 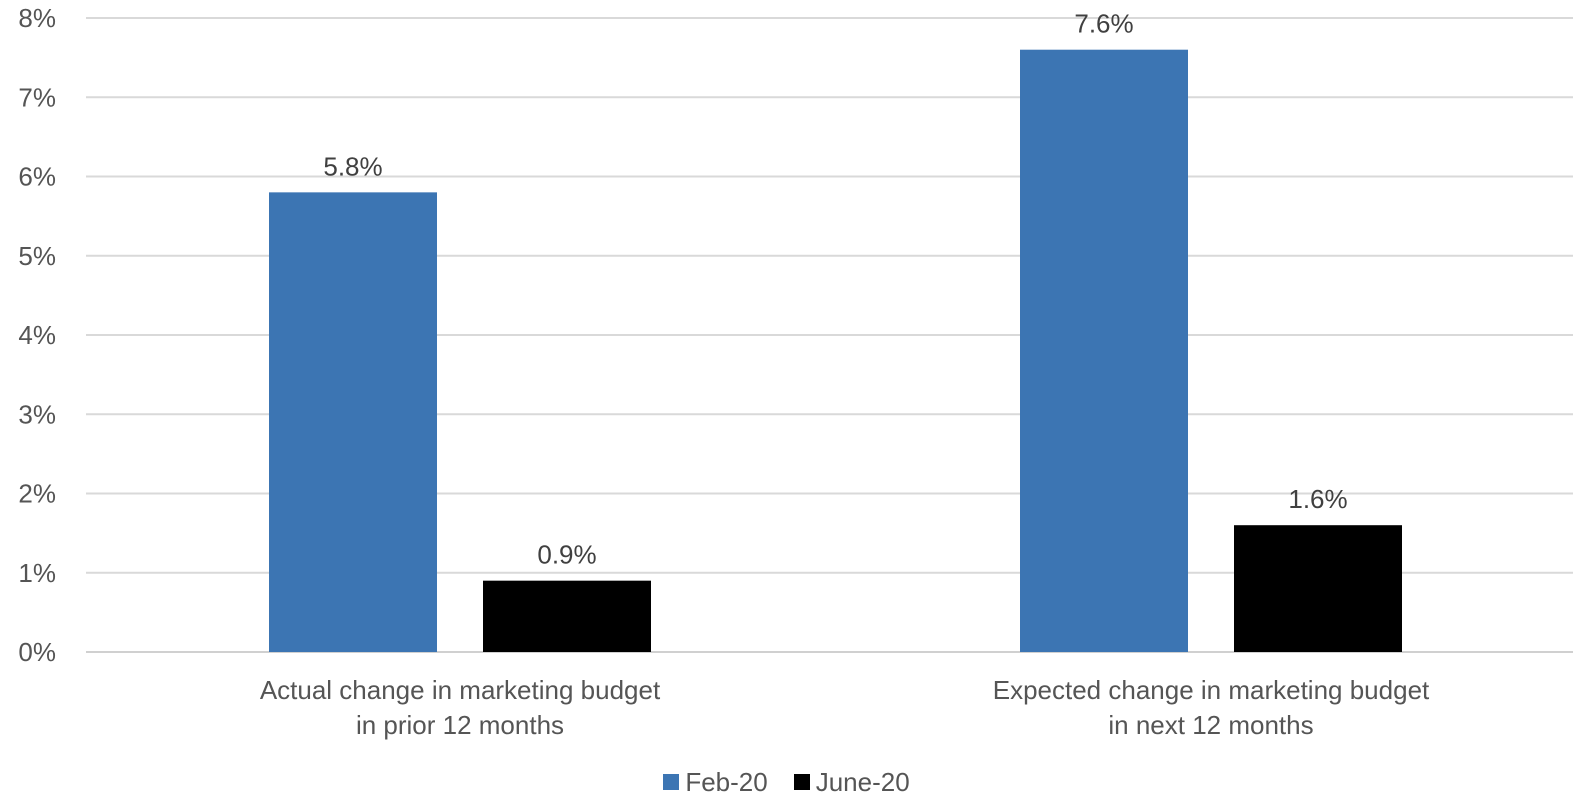 I want to click on y-tick-label-3: 3%, so click(x=37, y=414).